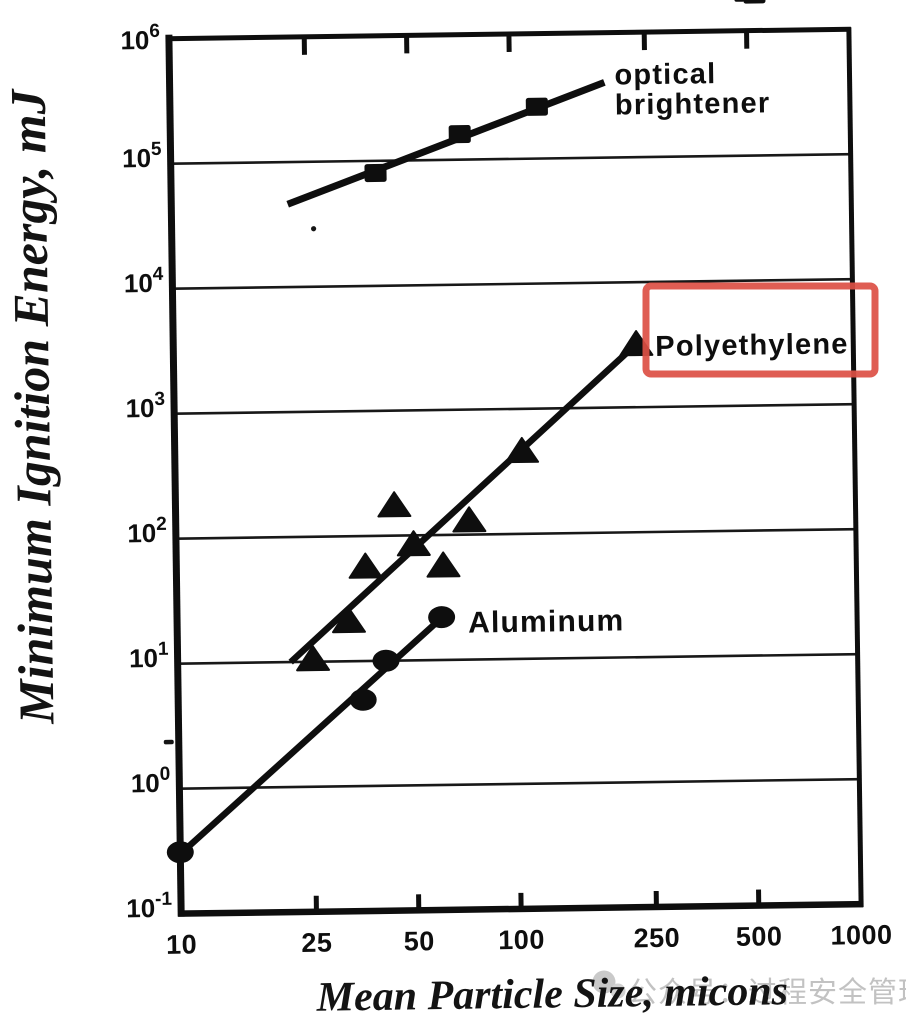 Image resolution: width=906 pixels, height=1024 pixels. I want to click on series-optical-brightener, so click(446, 143).